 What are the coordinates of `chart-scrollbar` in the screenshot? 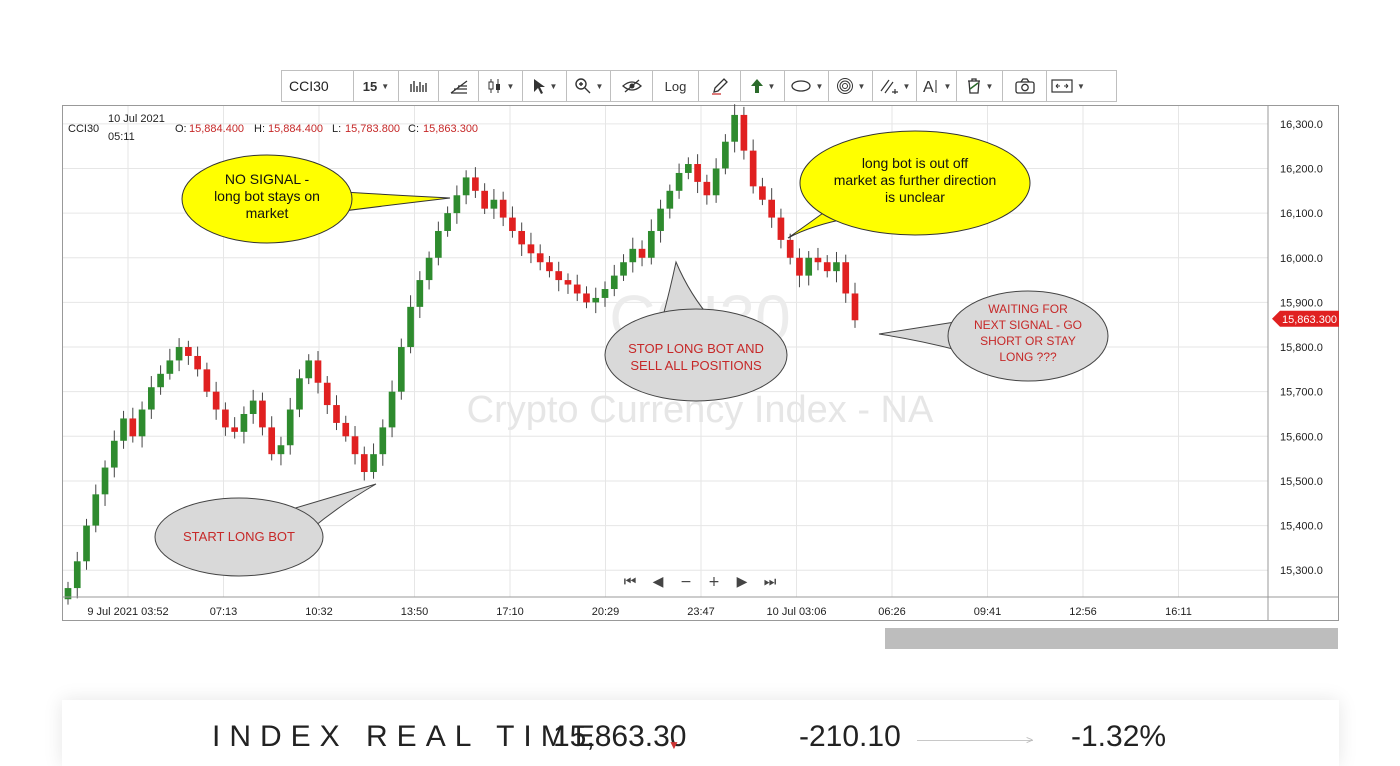 It's located at (1111, 638).